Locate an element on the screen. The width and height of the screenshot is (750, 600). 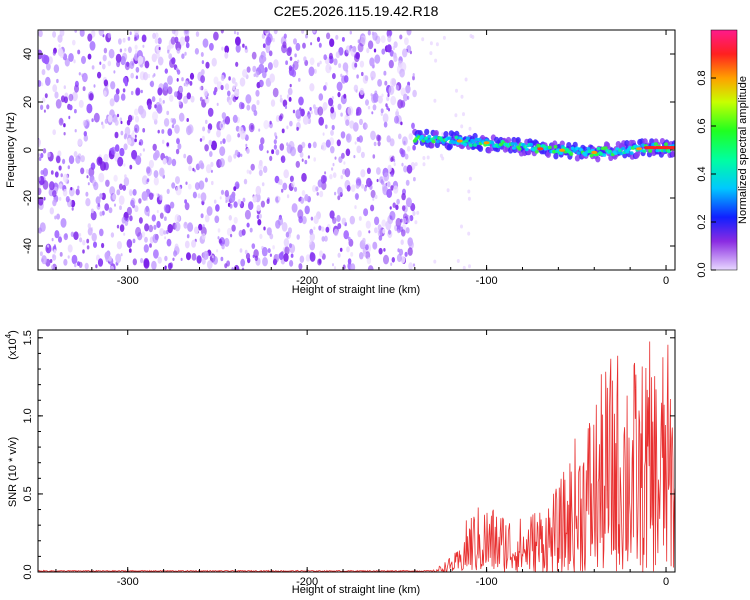
x-tick-label: -300 is located at coordinates (128, 281).